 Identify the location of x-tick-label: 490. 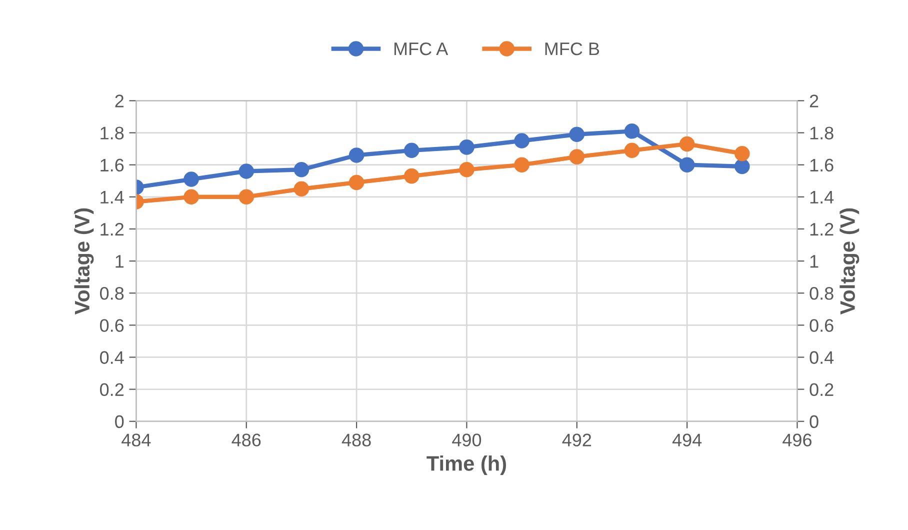
(467, 440).